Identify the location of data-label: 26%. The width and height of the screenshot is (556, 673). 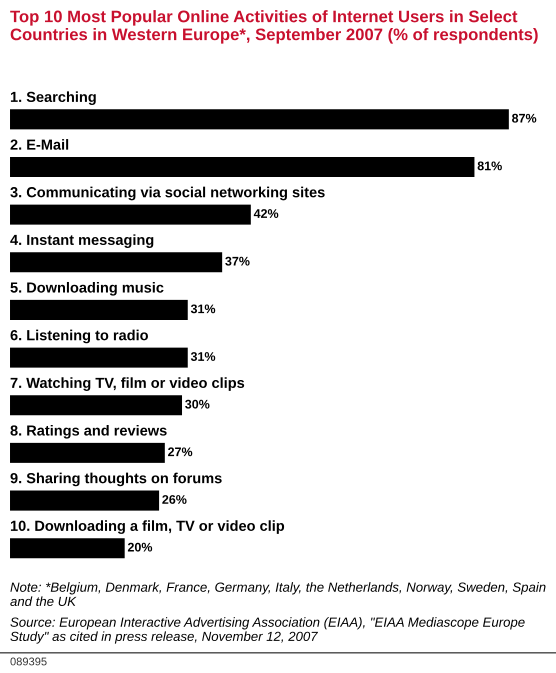
(174, 499).